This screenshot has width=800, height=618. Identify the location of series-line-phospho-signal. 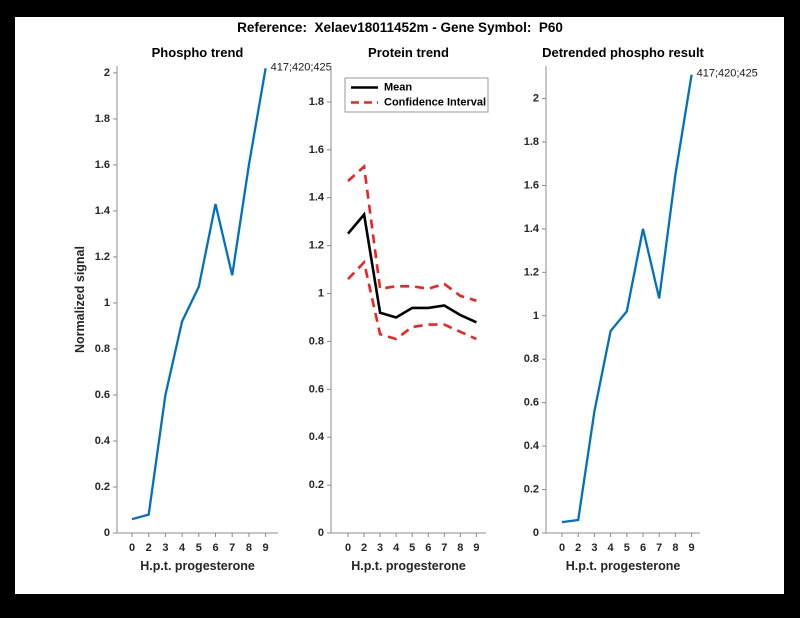
(199, 294).